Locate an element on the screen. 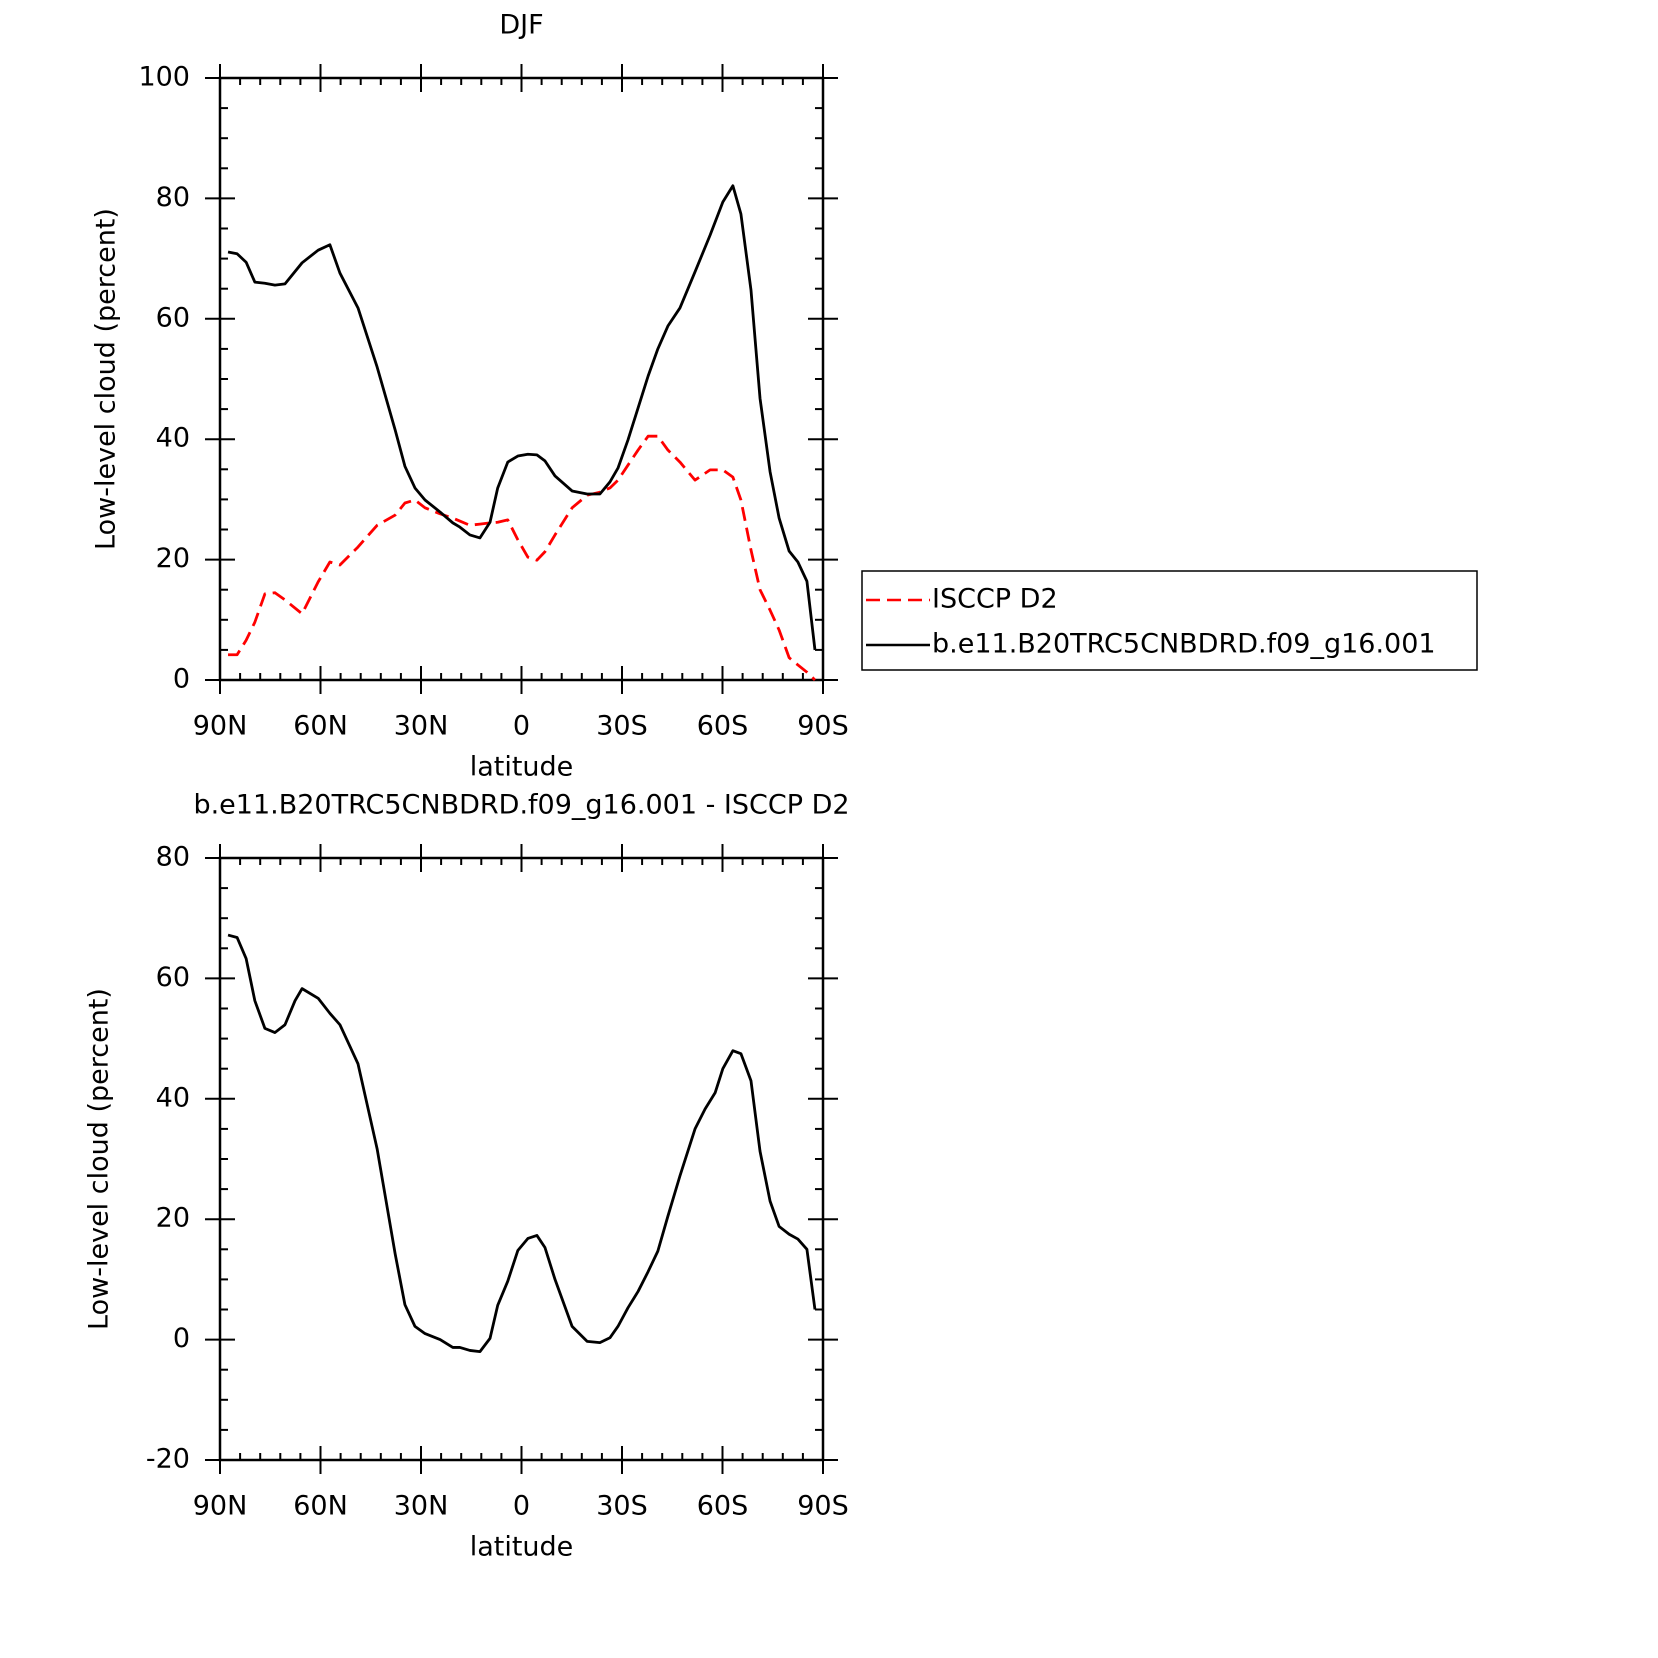  y-tick-label: -20 is located at coordinates (168, 1459).